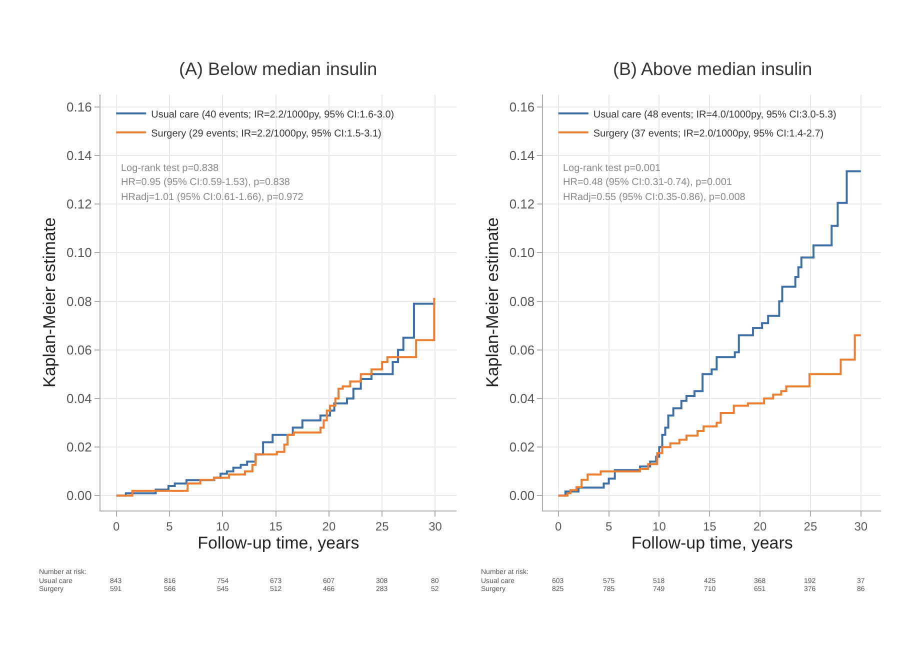 This screenshot has width=913, height=667. I want to click on legend-label: Usual care (40 events; IR=2.2/1000py, 95% CI:1.6-3.0), so click(272, 114).